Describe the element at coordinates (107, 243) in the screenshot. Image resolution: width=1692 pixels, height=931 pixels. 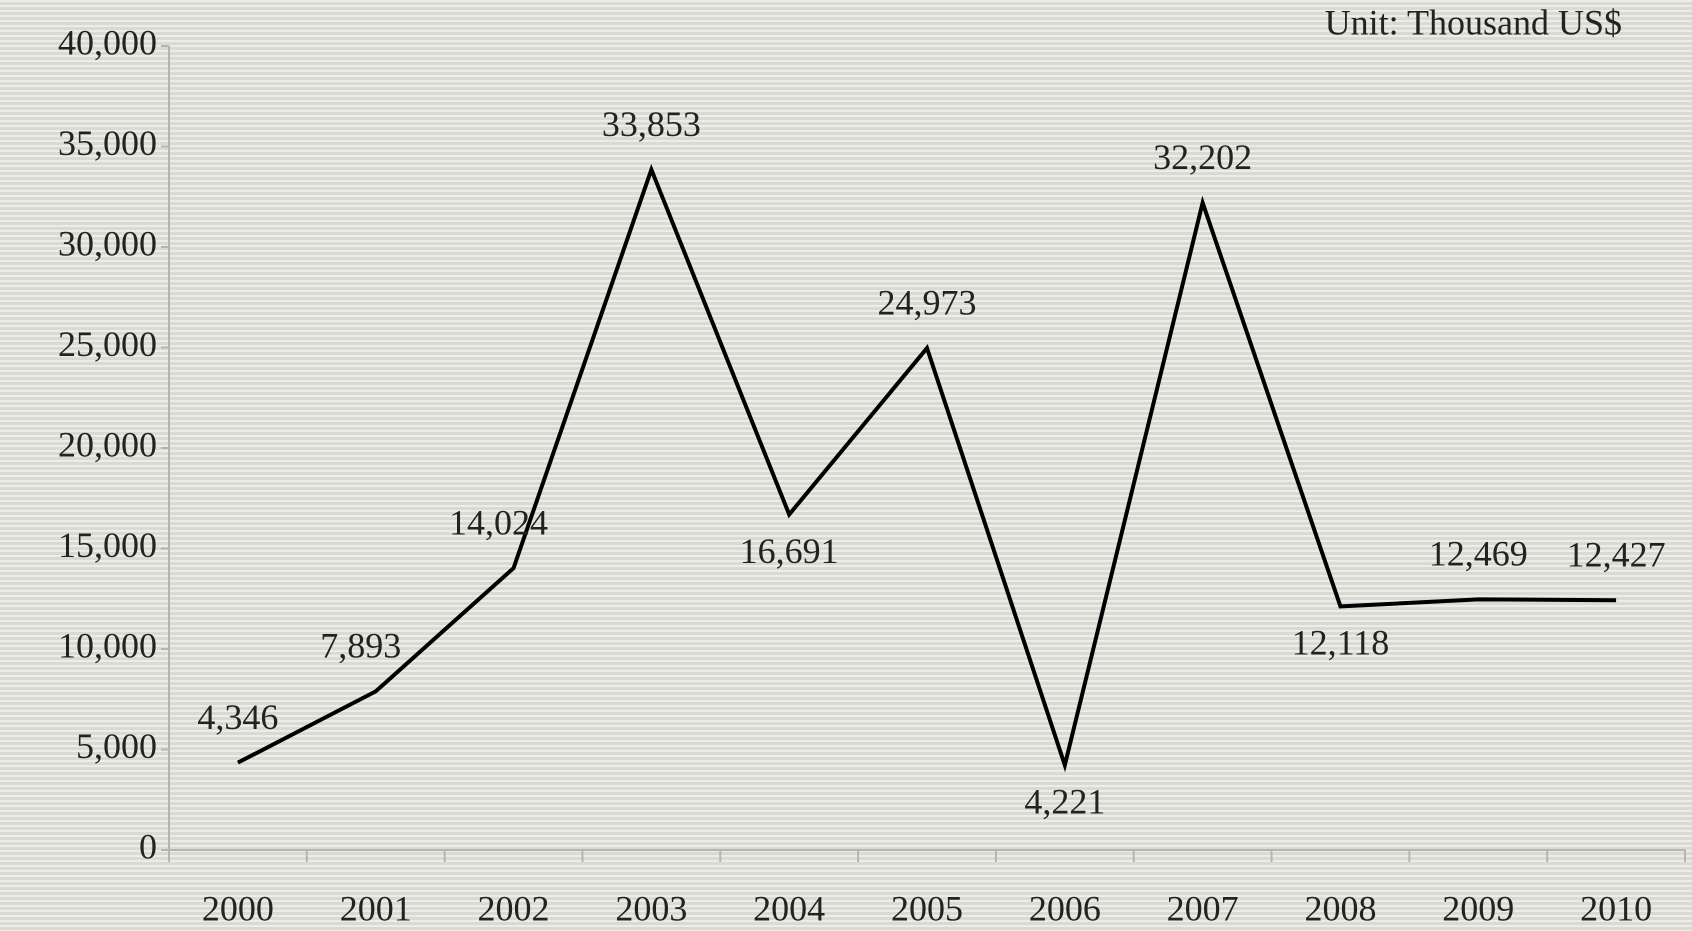
I see `y-tick-label: 30,000` at that location.